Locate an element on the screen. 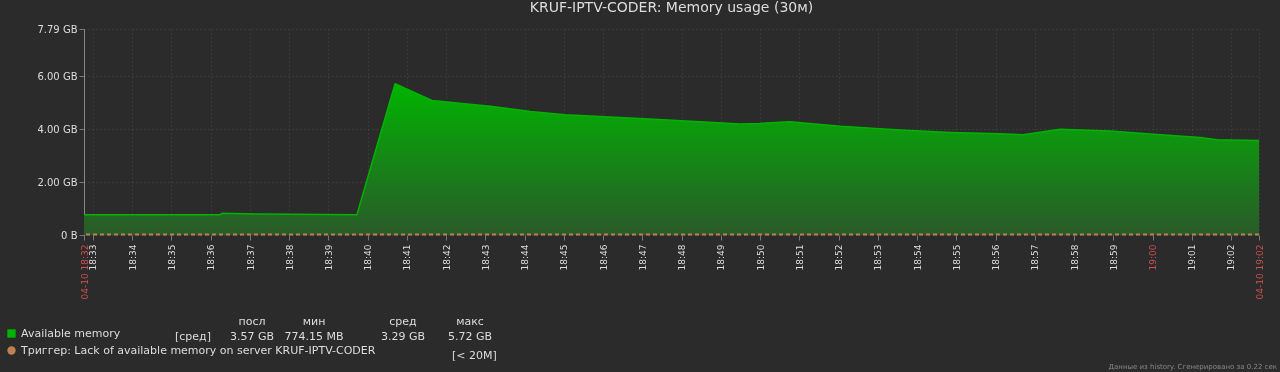 The height and width of the screenshot is (372, 1280). y-tick-label: 4.00 GB is located at coordinates (57, 129).